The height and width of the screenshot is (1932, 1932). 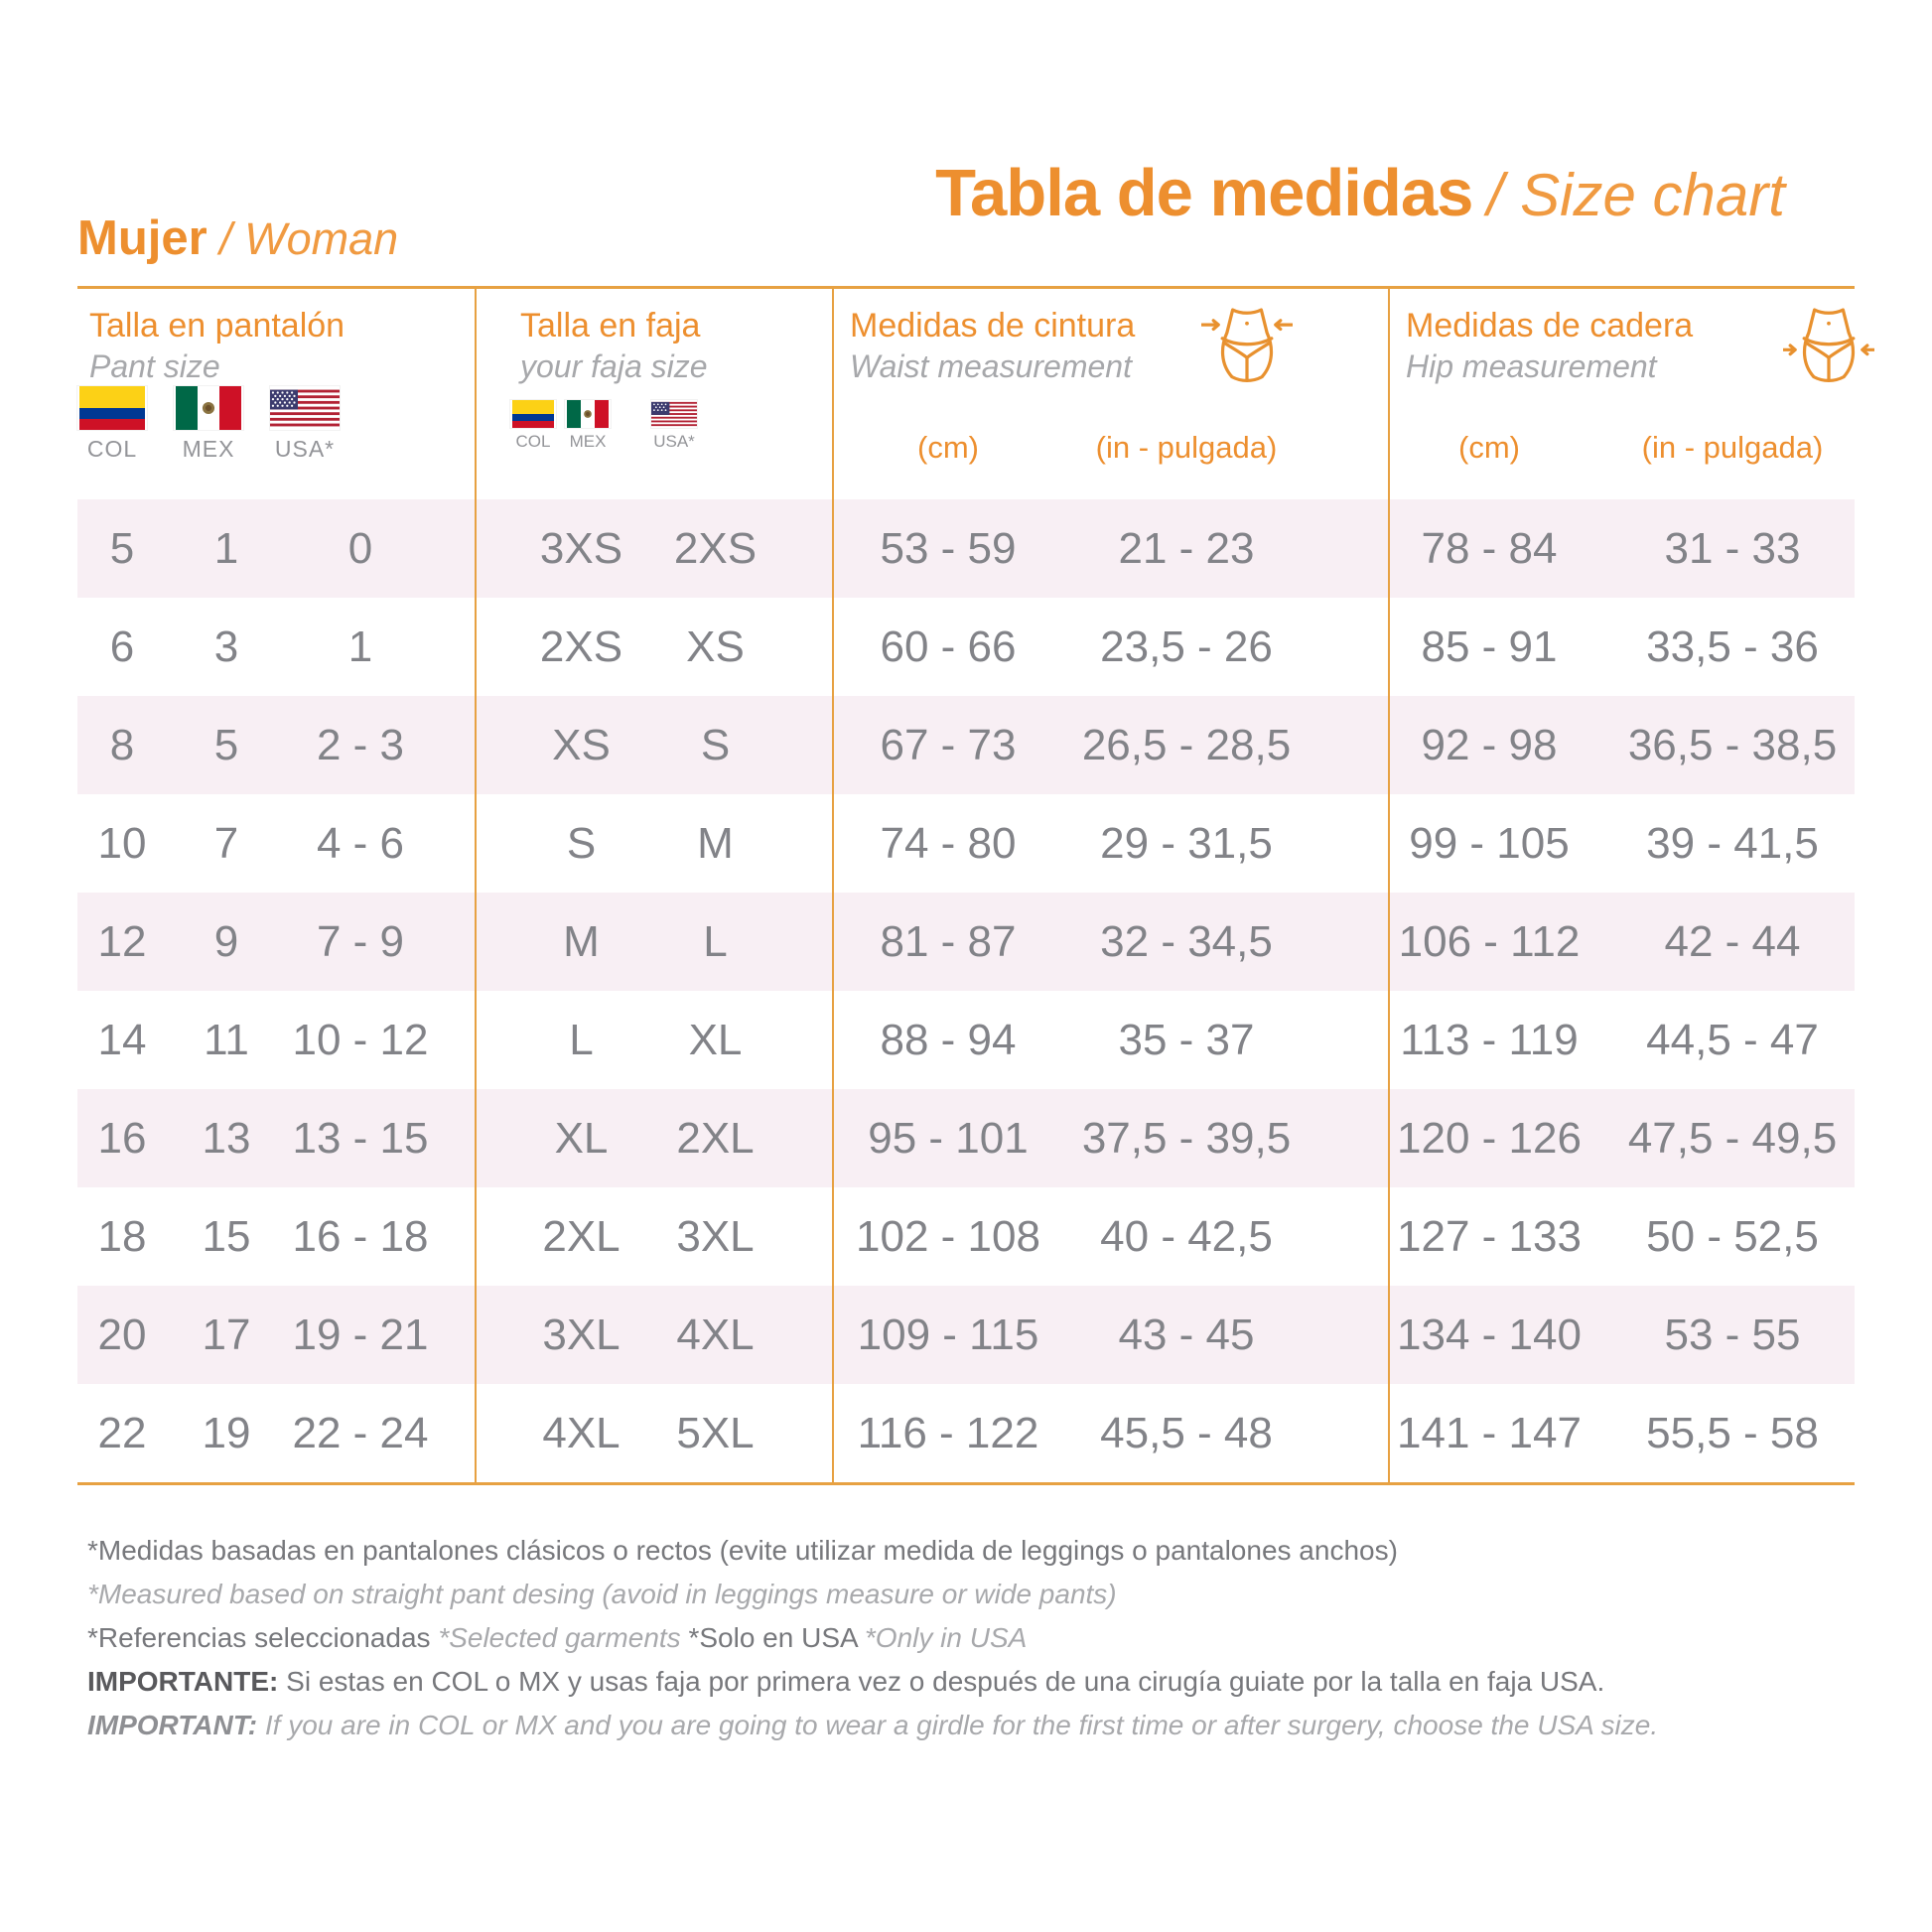 What do you see at coordinates (715, 548) in the screenshot?
I see `cell-faja-usa: 2XS` at bounding box center [715, 548].